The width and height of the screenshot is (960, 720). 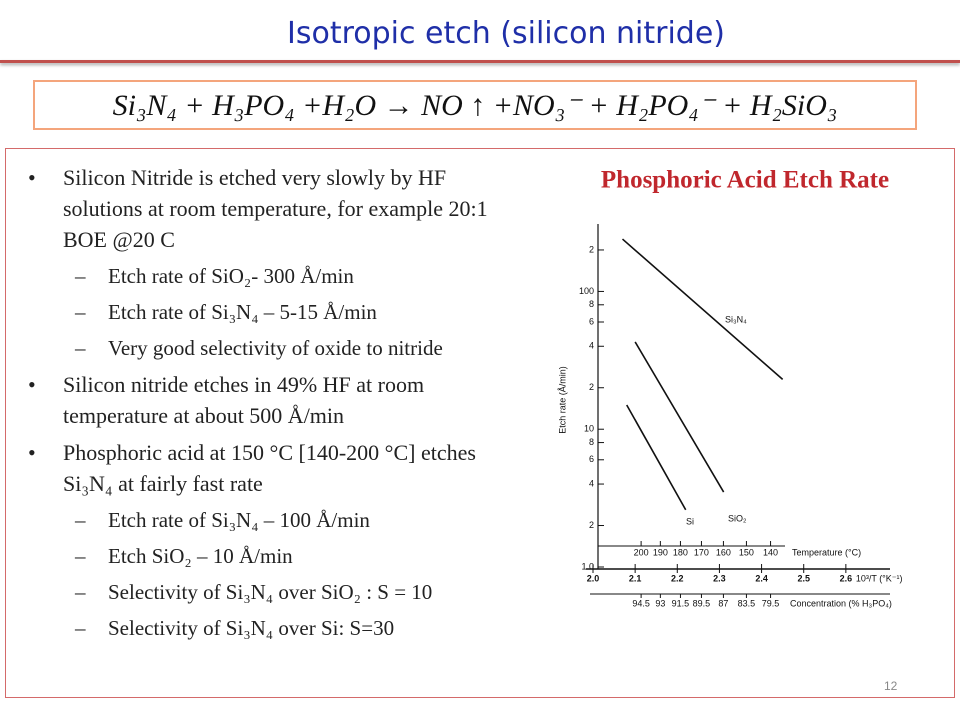 What do you see at coordinates (745, 180) in the screenshot?
I see `chart-title: Phosphoric Acid Etch Rate` at bounding box center [745, 180].